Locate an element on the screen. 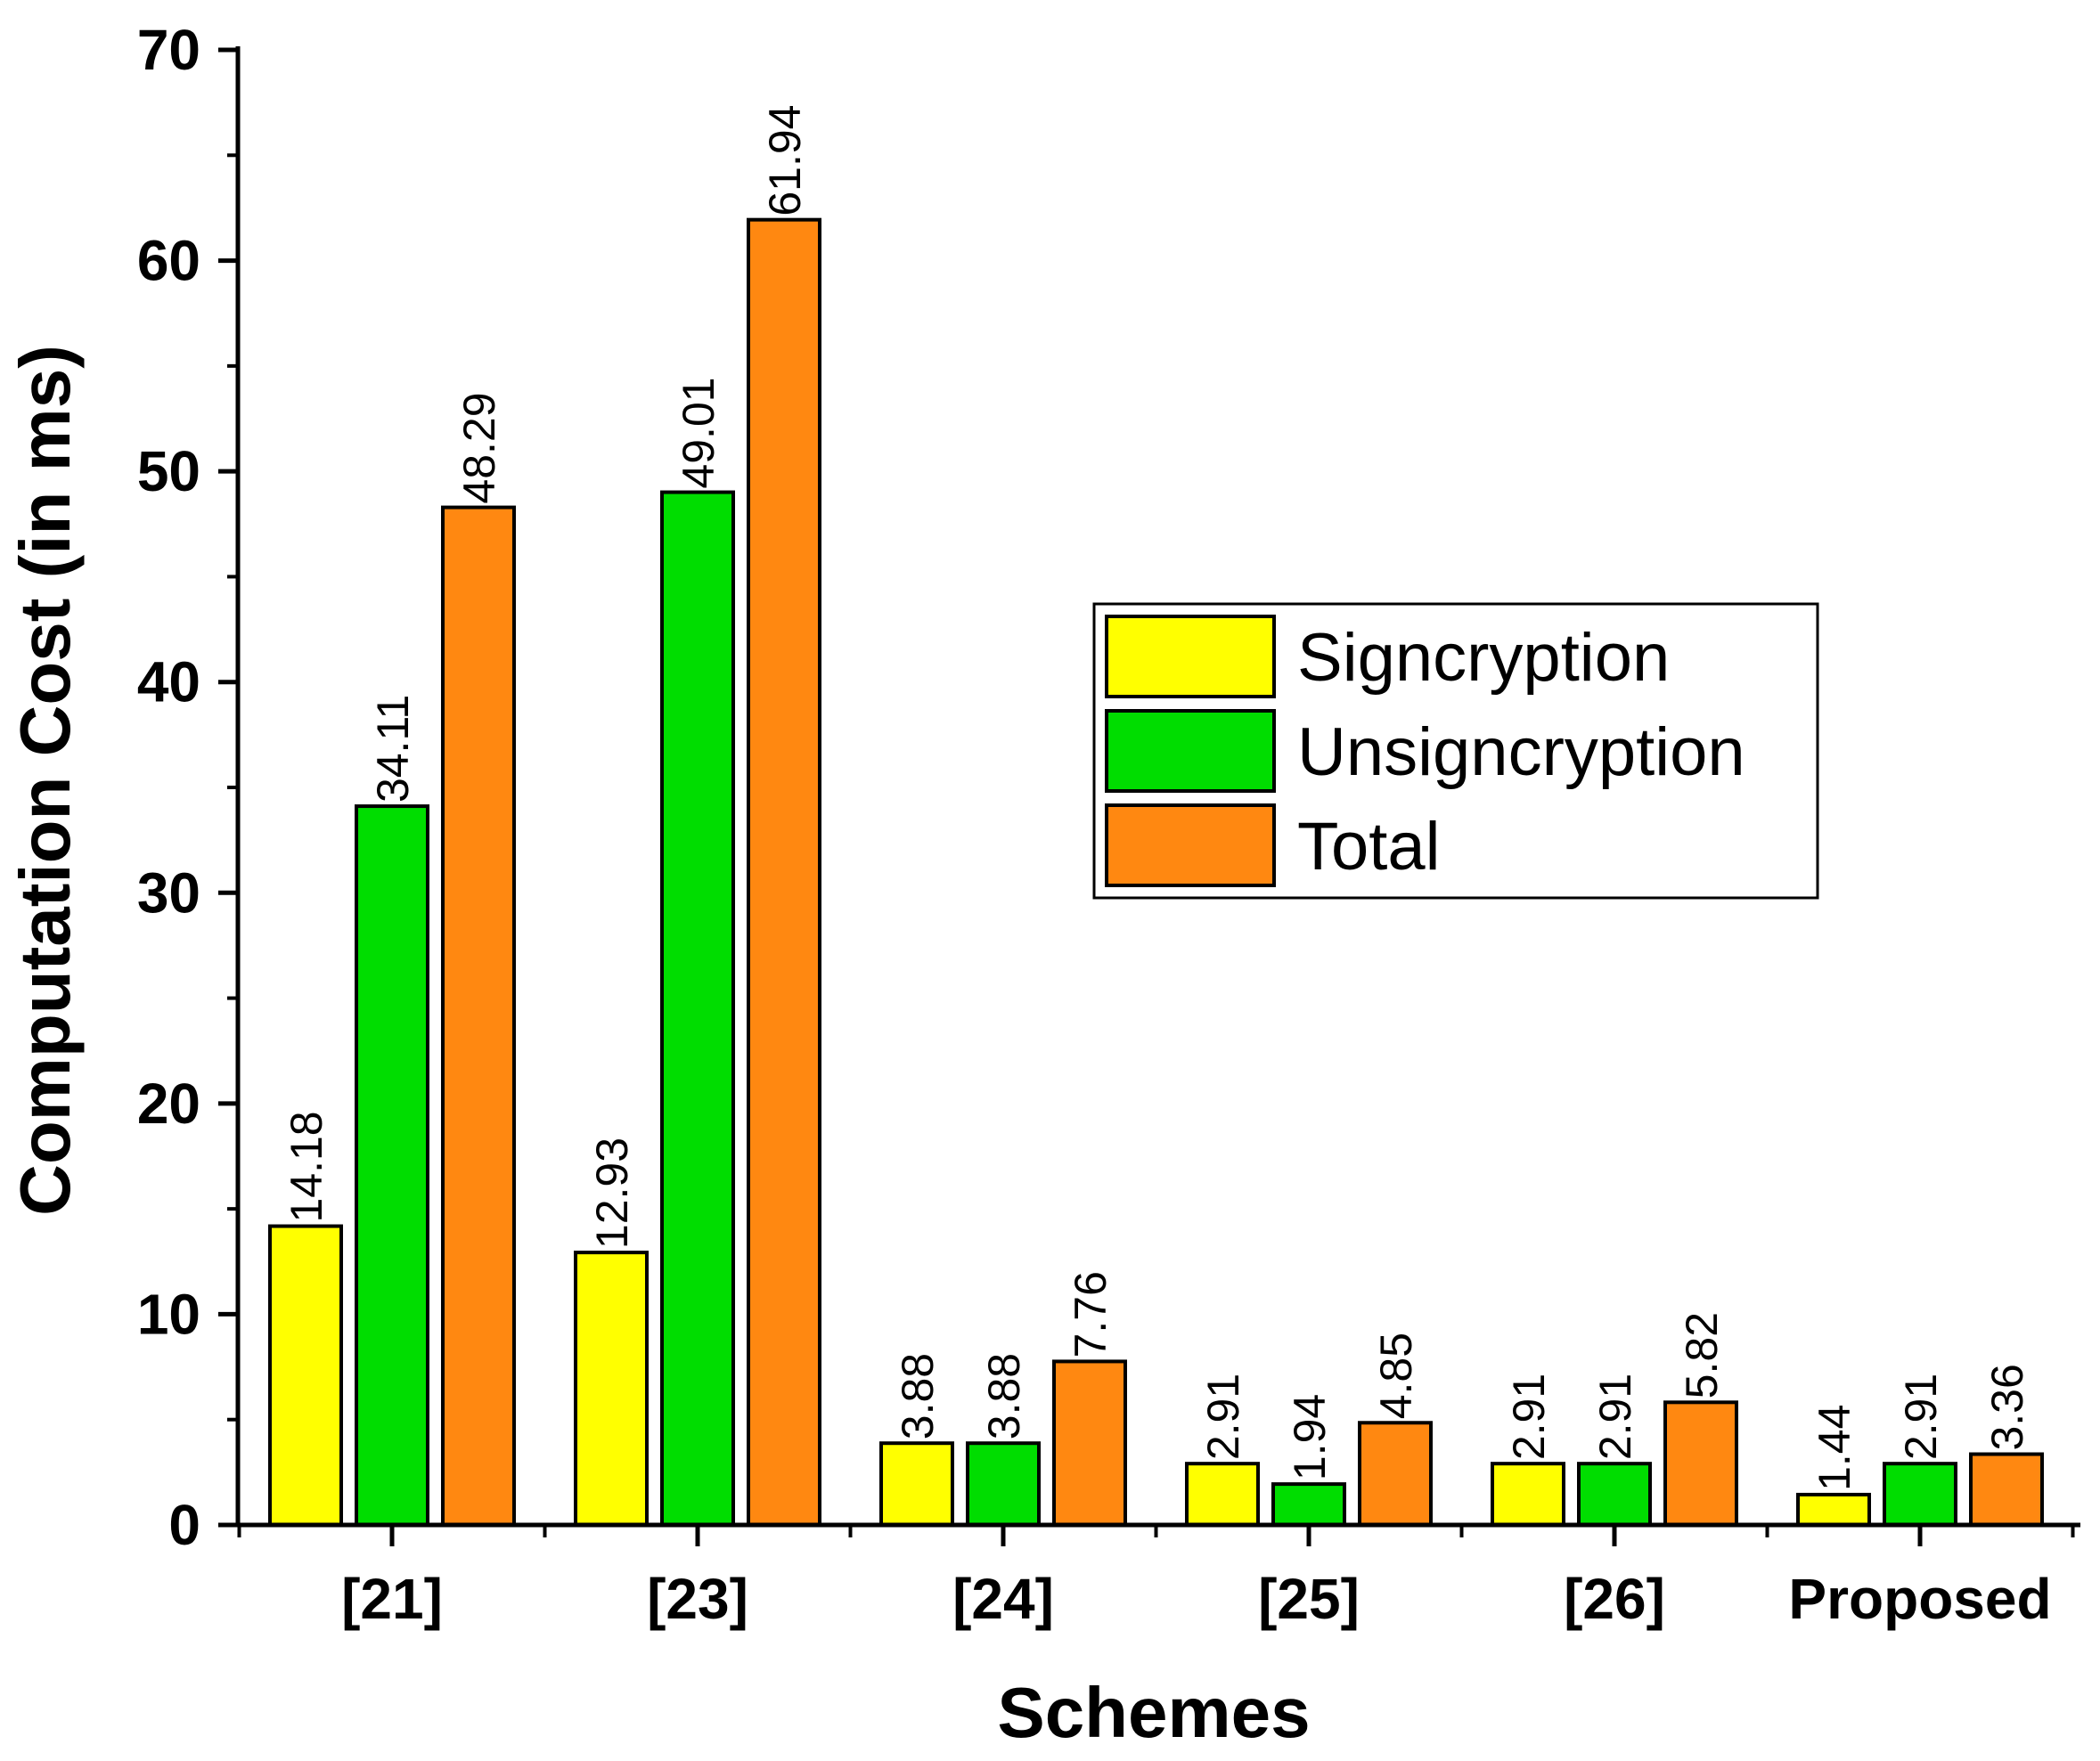 This screenshot has height=1761, width=2100. data-label-signcryption-3: 2.91 is located at coordinates (1223, 1417).